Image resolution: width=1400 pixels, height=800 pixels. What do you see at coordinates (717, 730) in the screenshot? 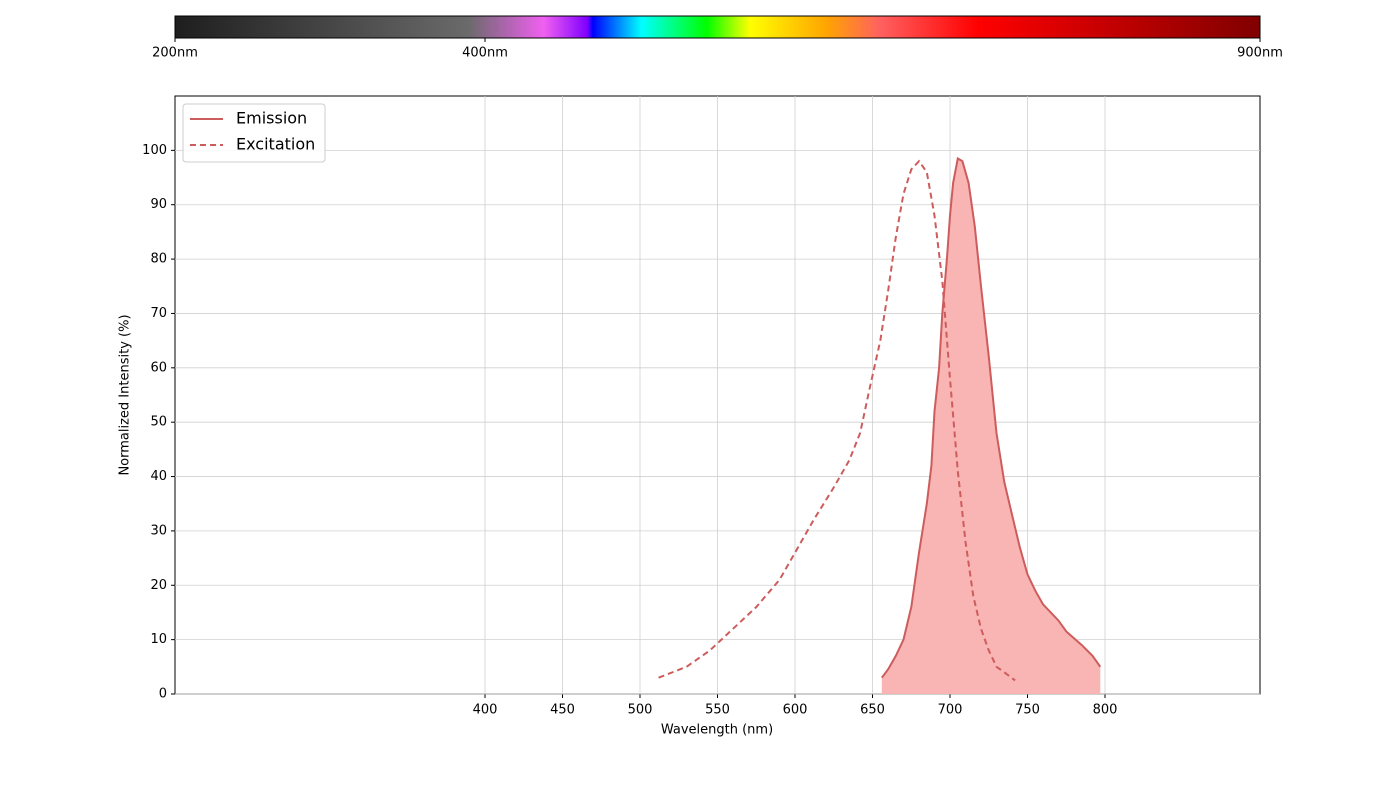
I see `x-axis-label: Wavelength (nm)` at bounding box center [717, 730].